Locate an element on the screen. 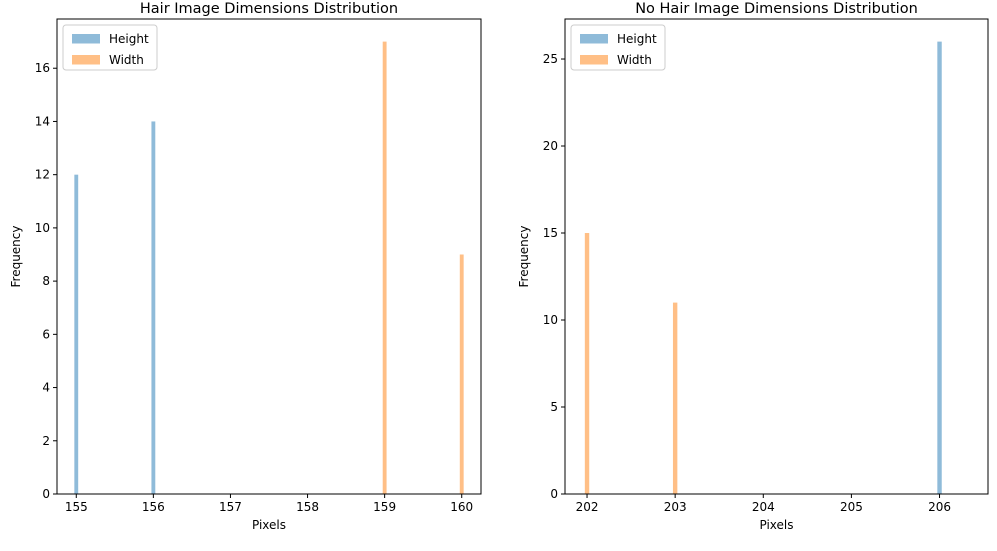 The height and width of the screenshot is (551, 997). y-tick-label: 2 is located at coordinates (46, 441).